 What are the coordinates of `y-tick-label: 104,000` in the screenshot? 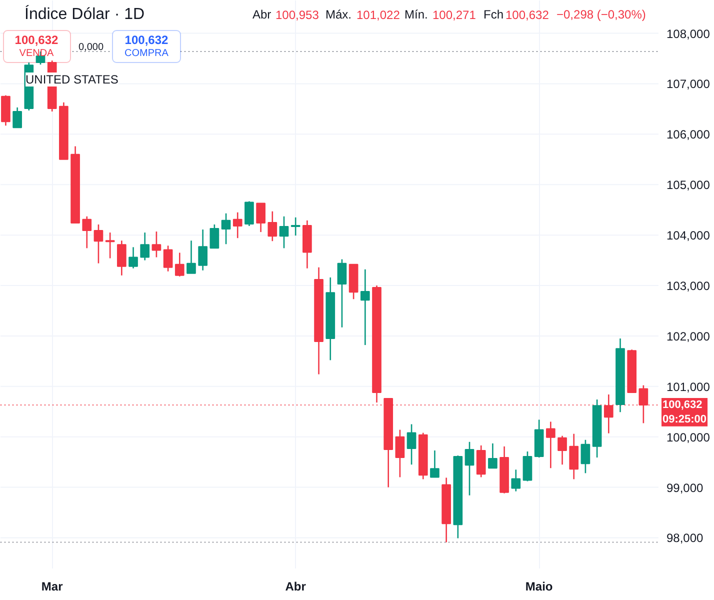 It's located at (688, 235).